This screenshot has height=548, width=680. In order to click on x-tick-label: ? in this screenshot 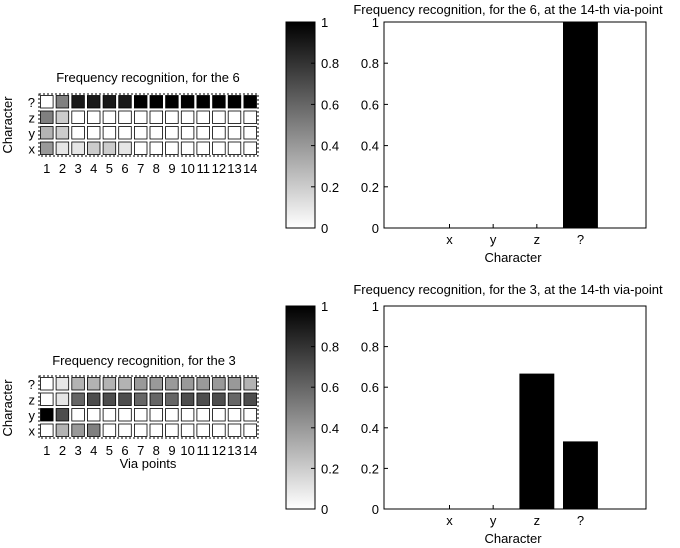, I will do `click(580, 239)`.